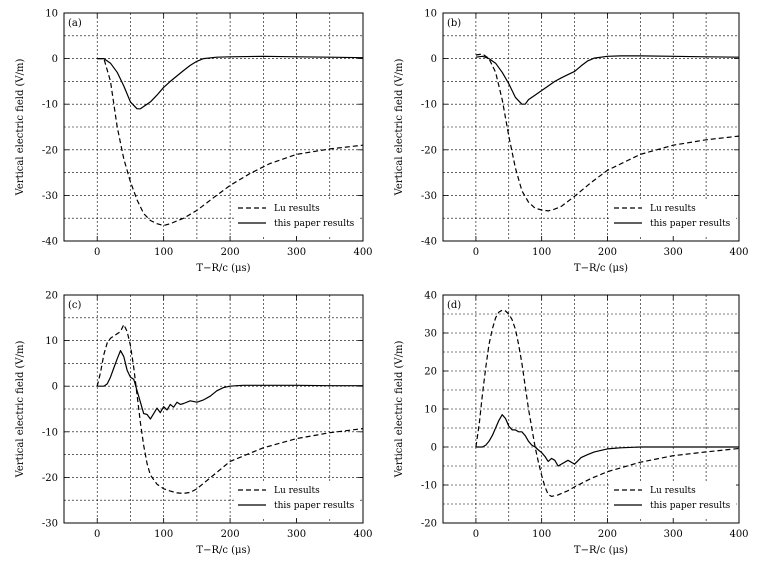  I want to click on panel-label: (c), so click(75, 305).